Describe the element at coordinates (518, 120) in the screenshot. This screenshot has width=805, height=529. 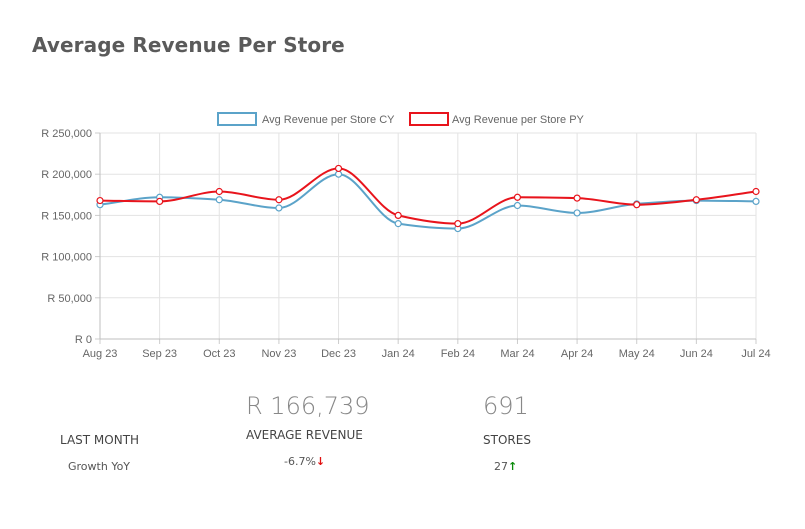
I see `legend-label: Avg Revenue per Store PY` at that location.